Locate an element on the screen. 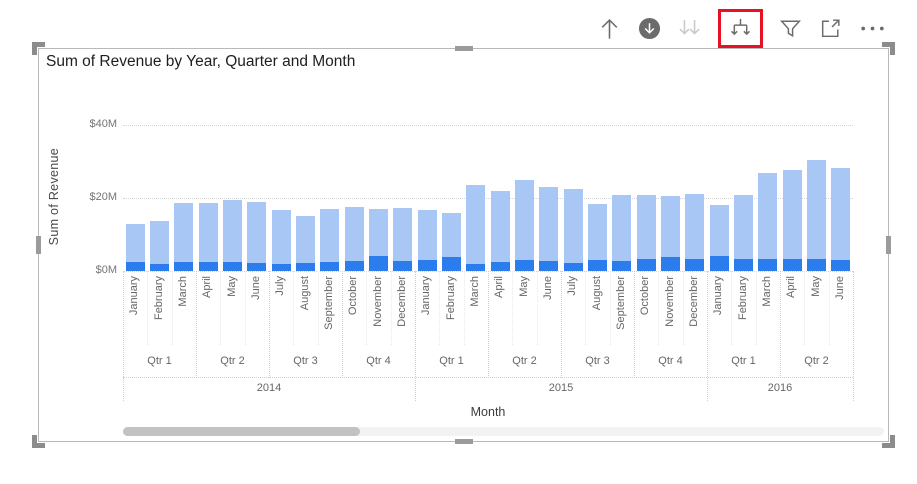 The image size is (917, 484). expand-all-button is located at coordinates (740, 28).